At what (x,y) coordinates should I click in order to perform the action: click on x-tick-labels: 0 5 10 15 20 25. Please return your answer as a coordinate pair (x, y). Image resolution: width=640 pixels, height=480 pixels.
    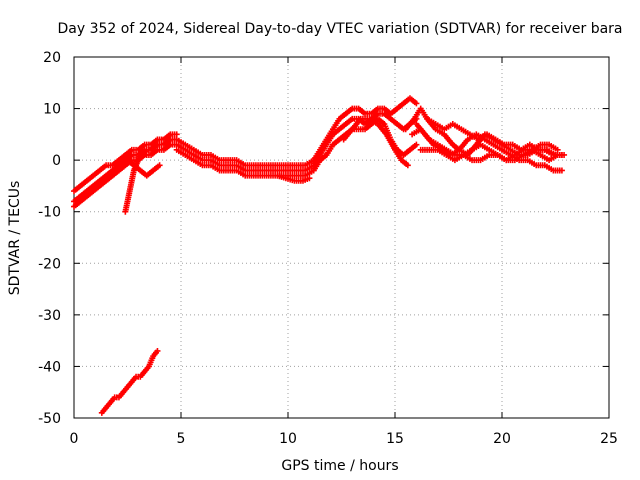
    Looking at the image, I should click on (344, 439).